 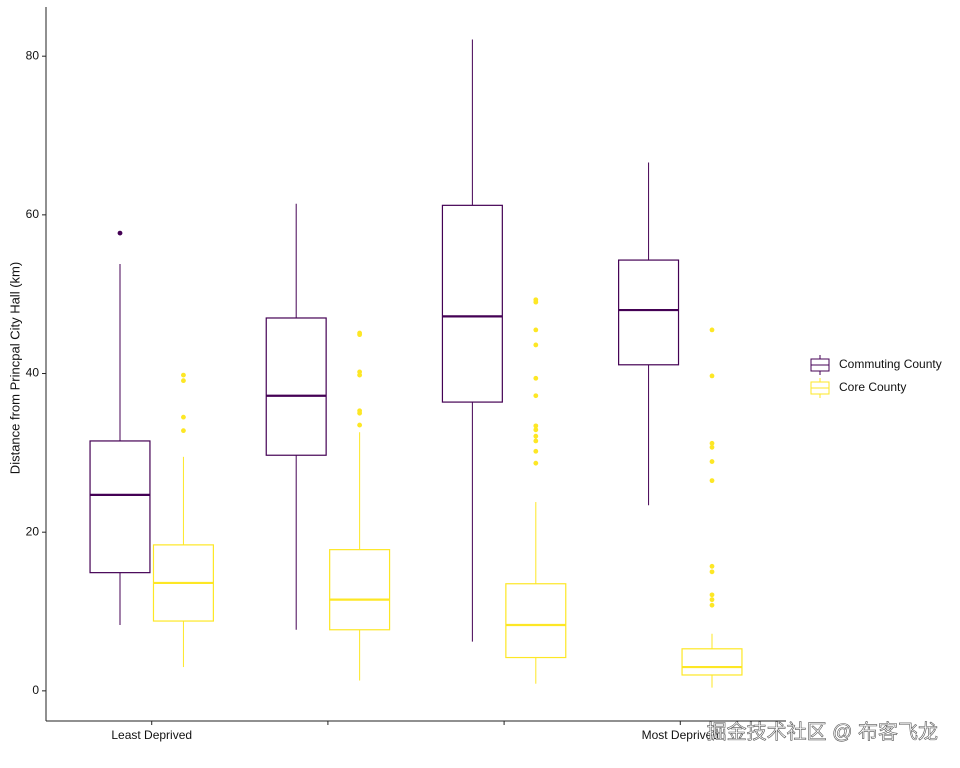 I want to click on y-axis-label: Distance from Princpal City Hall (km), so click(x=14, y=368).